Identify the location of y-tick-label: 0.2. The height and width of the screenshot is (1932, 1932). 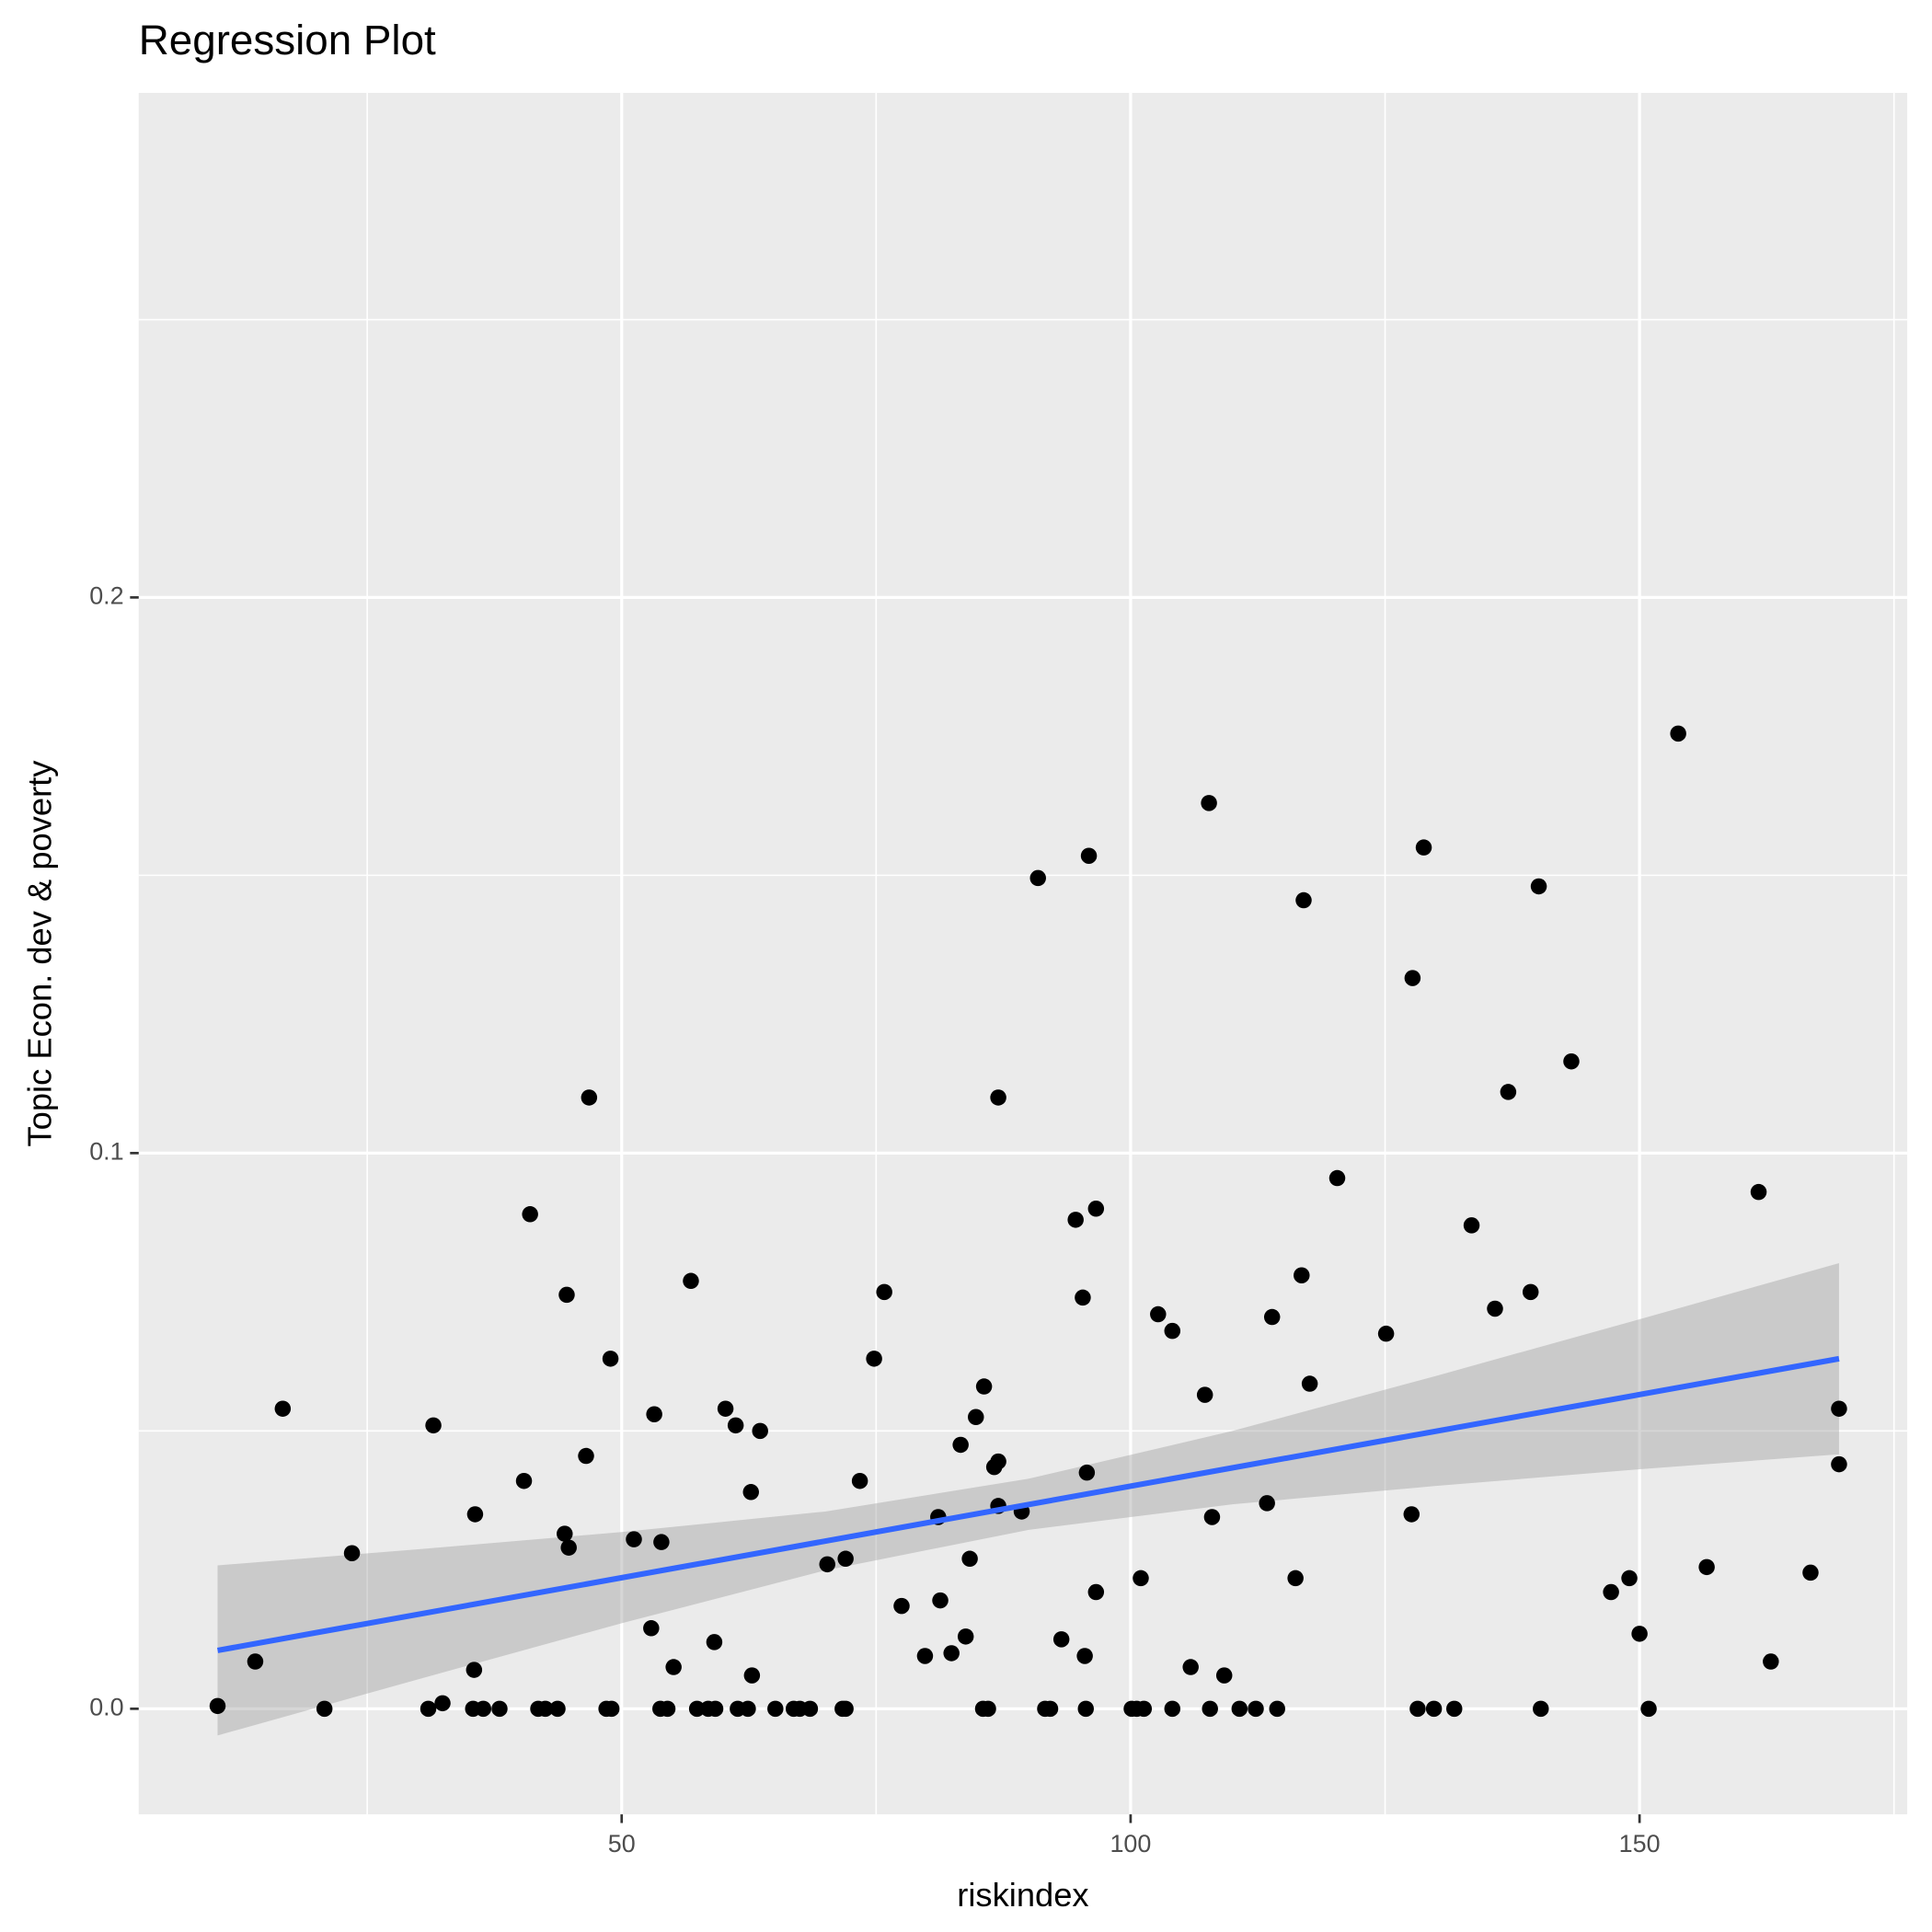
(106, 595).